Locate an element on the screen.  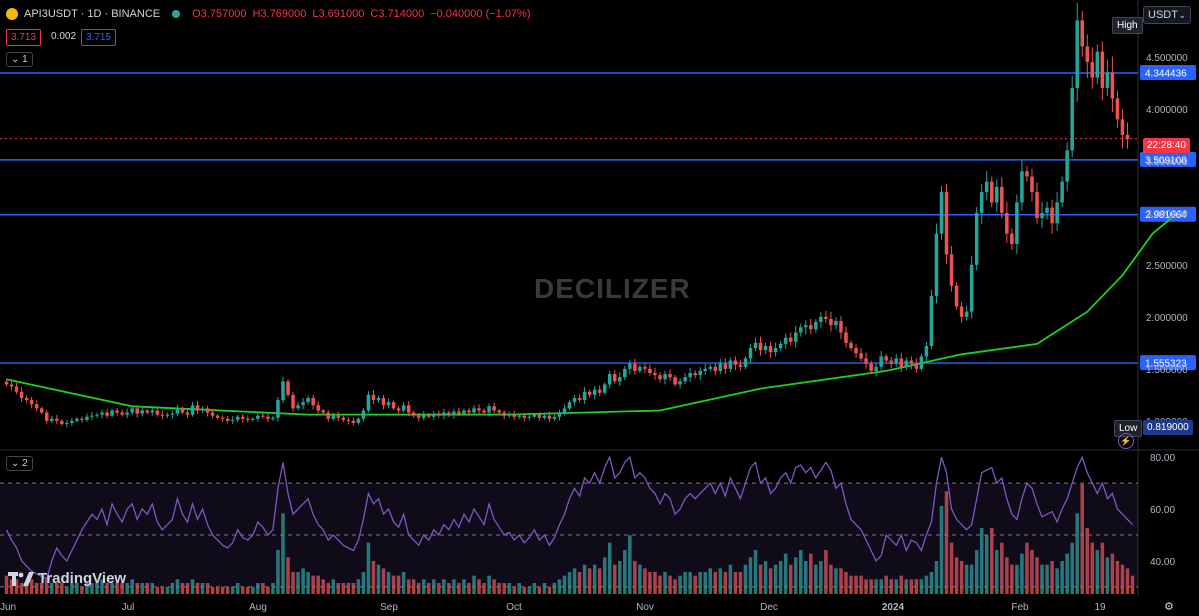
ohlc-close: C3.714000 is located at coordinates (397, 14).